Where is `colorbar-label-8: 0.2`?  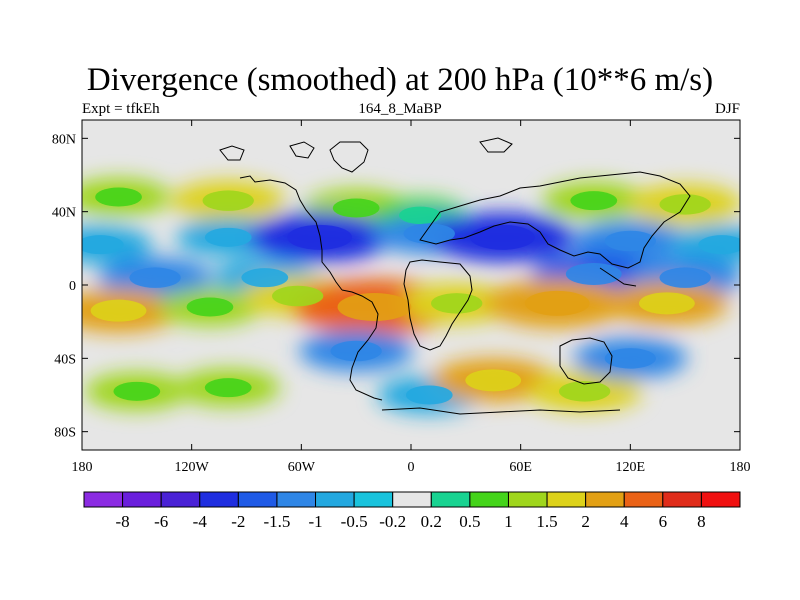
colorbar-label-8: 0.2 is located at coordinates (431, 521).